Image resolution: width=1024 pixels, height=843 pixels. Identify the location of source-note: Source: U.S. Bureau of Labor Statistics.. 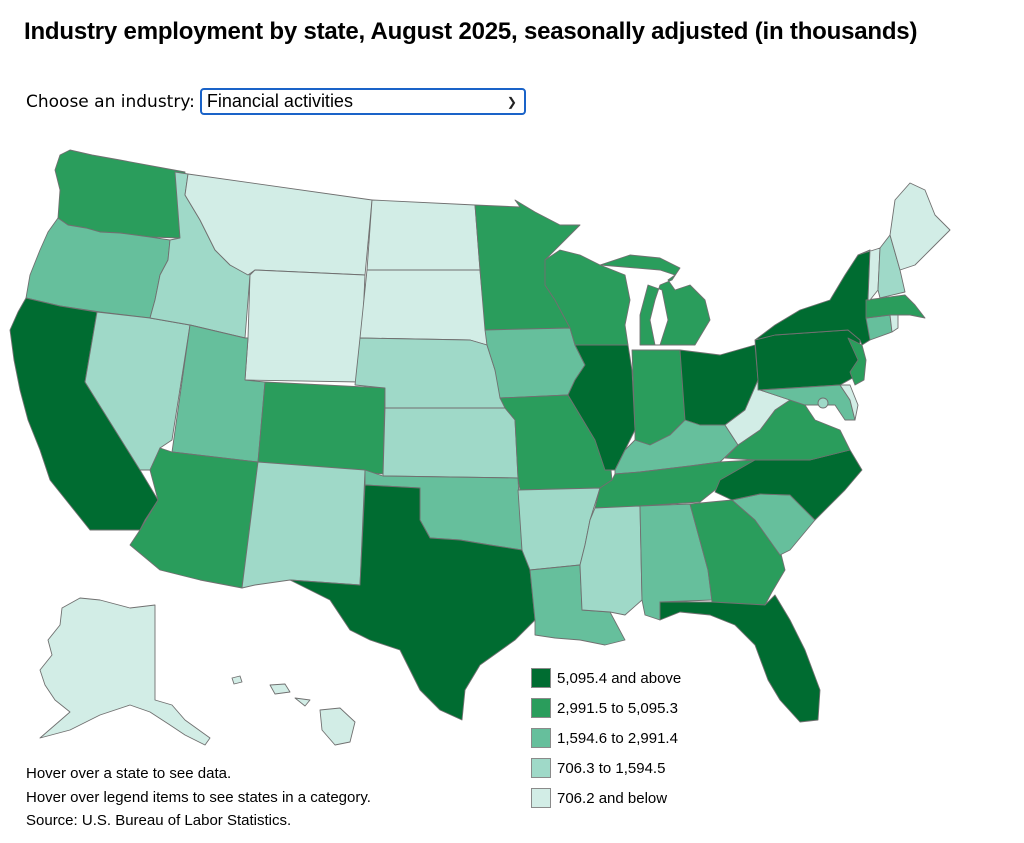
(159, 820).